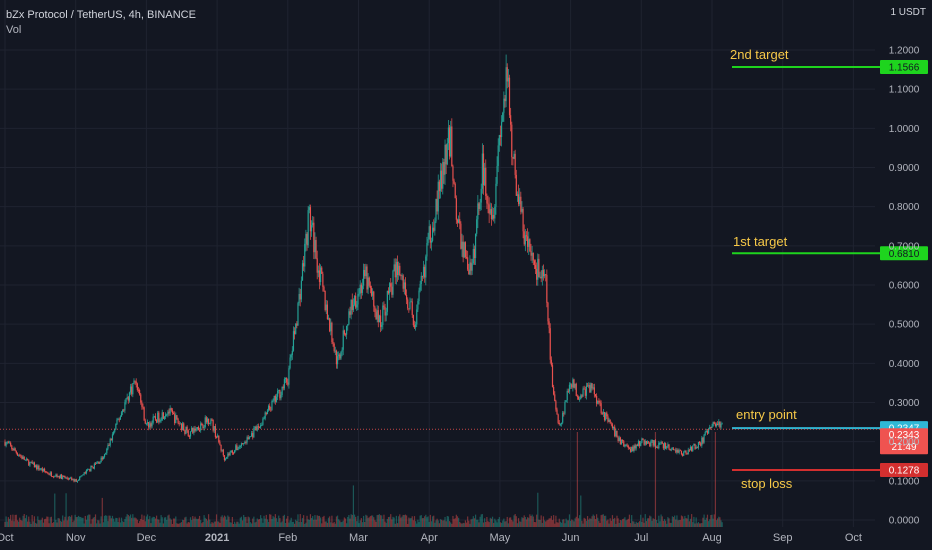  Describe the element at coordinates (429, 538) in the screenshot. I see `time-tick-label: Apr` at that location.